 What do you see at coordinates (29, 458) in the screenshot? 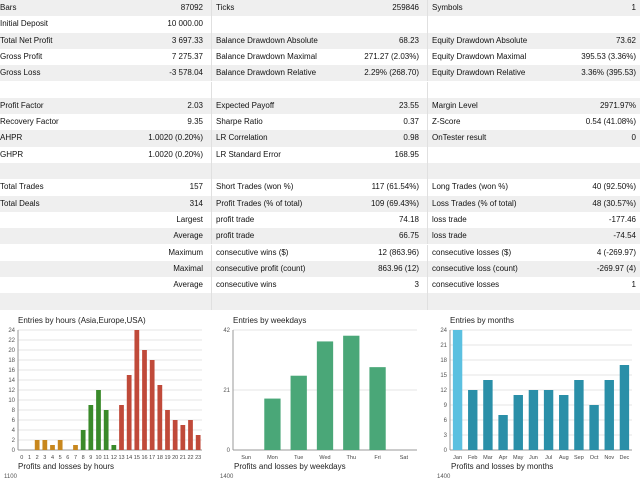
I see `x-tick-label: 1` at bounding box center [29, 458].